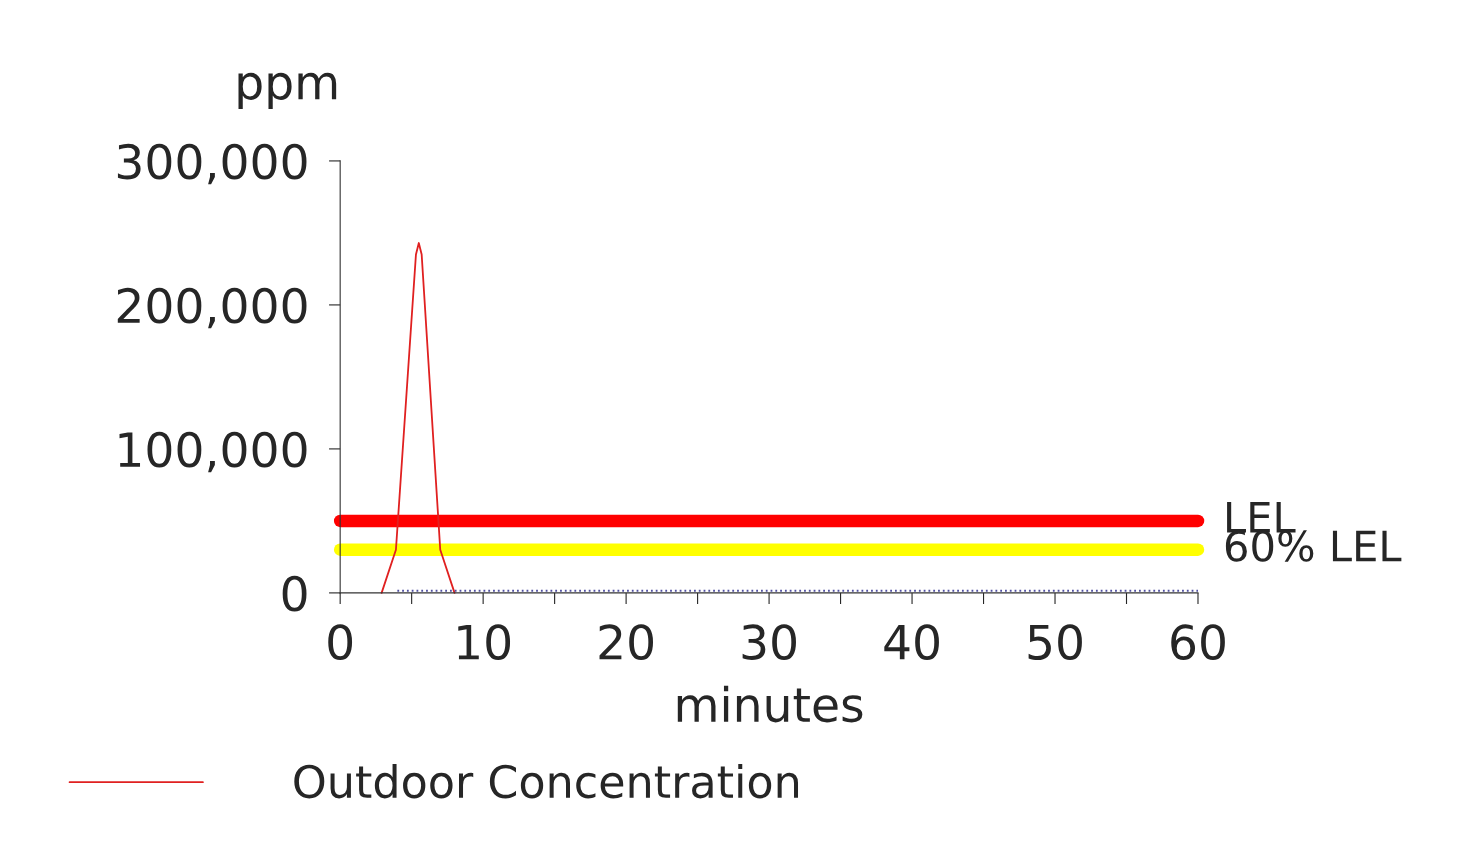  I want to click on y-tick-label: 300,000, so click(212, 164).